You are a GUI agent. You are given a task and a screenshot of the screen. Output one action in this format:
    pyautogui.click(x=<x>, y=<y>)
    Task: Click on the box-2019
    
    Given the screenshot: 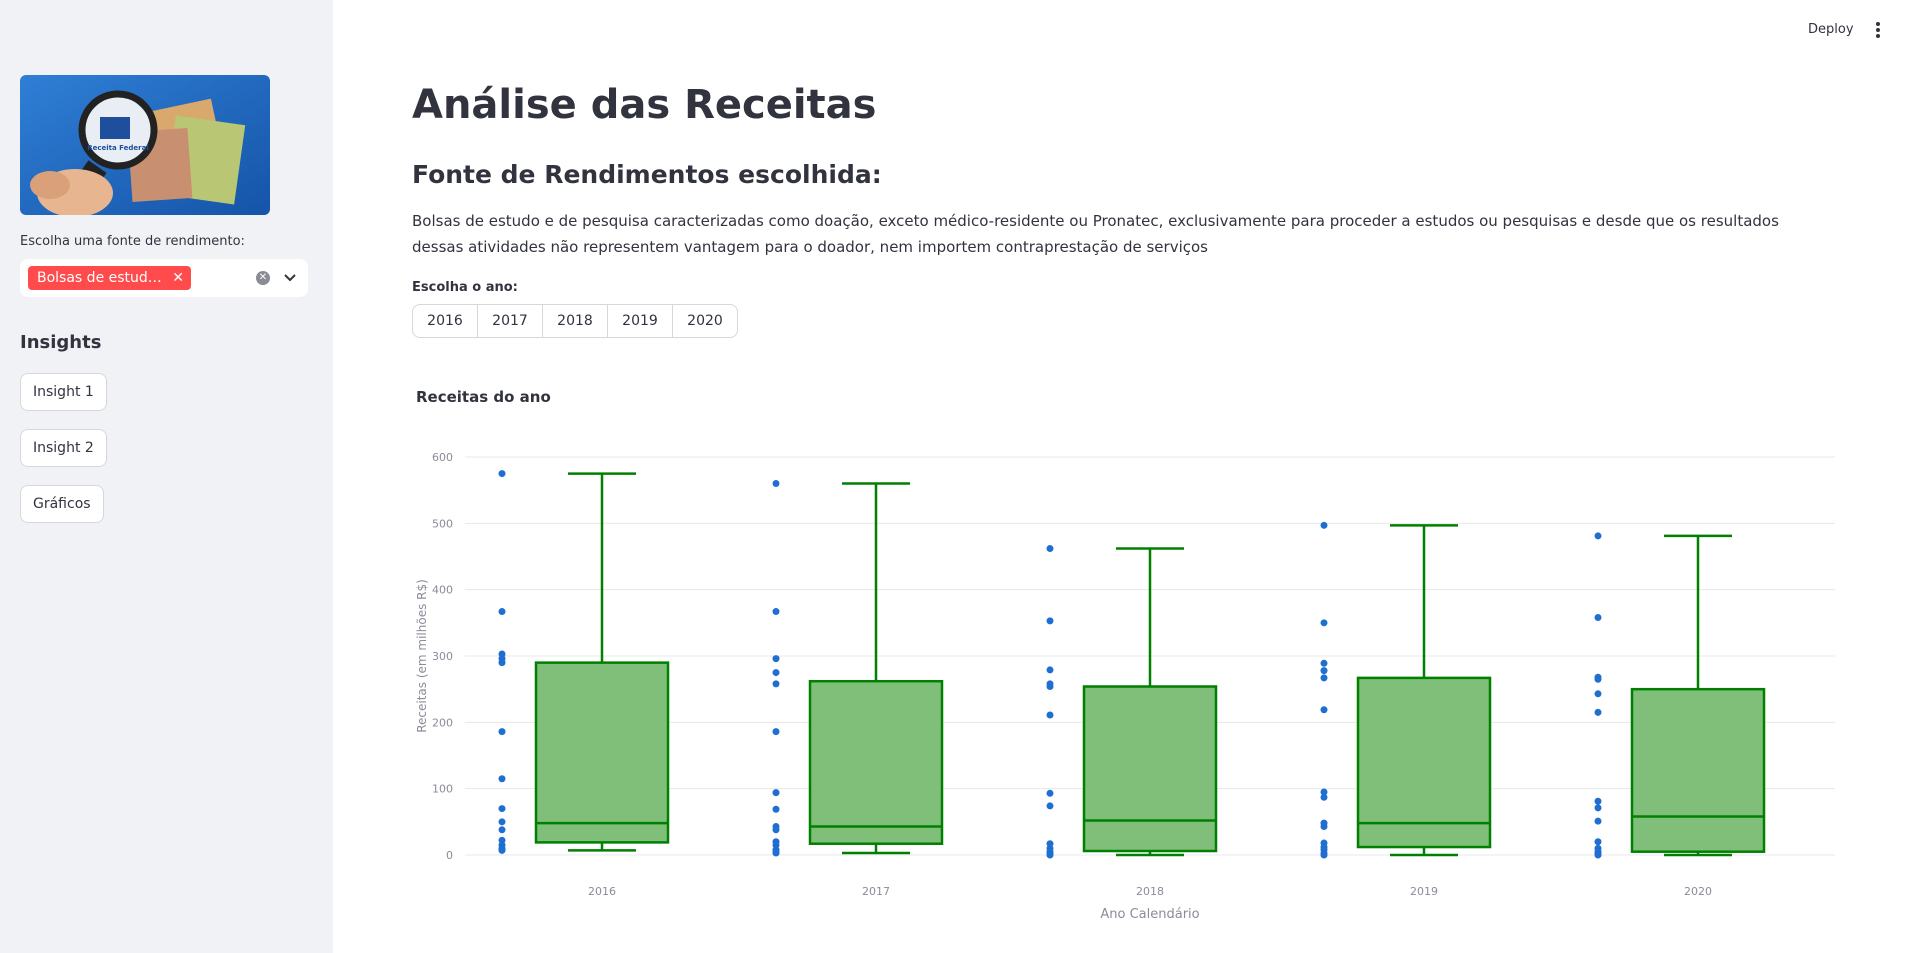 What is the action you would take?
    pyautogui.click(x=1424, y=762)
    